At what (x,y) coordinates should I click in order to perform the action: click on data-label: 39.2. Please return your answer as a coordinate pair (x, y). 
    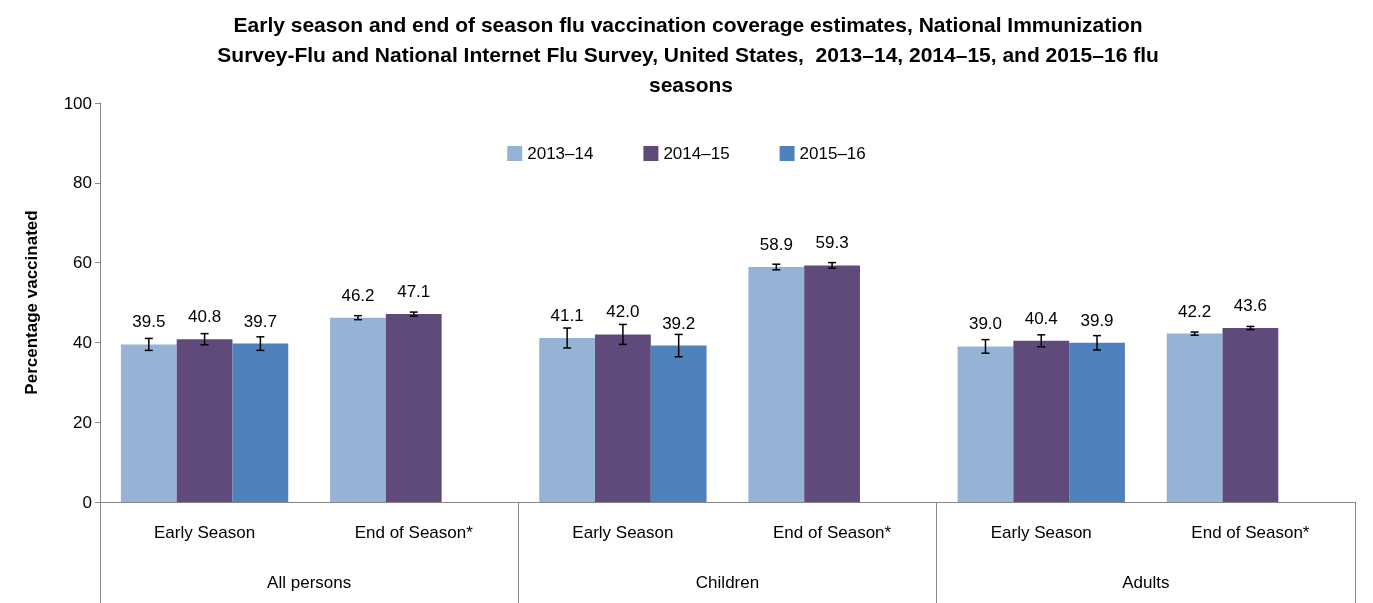
    Looking at the image, I should click on (679, 323).